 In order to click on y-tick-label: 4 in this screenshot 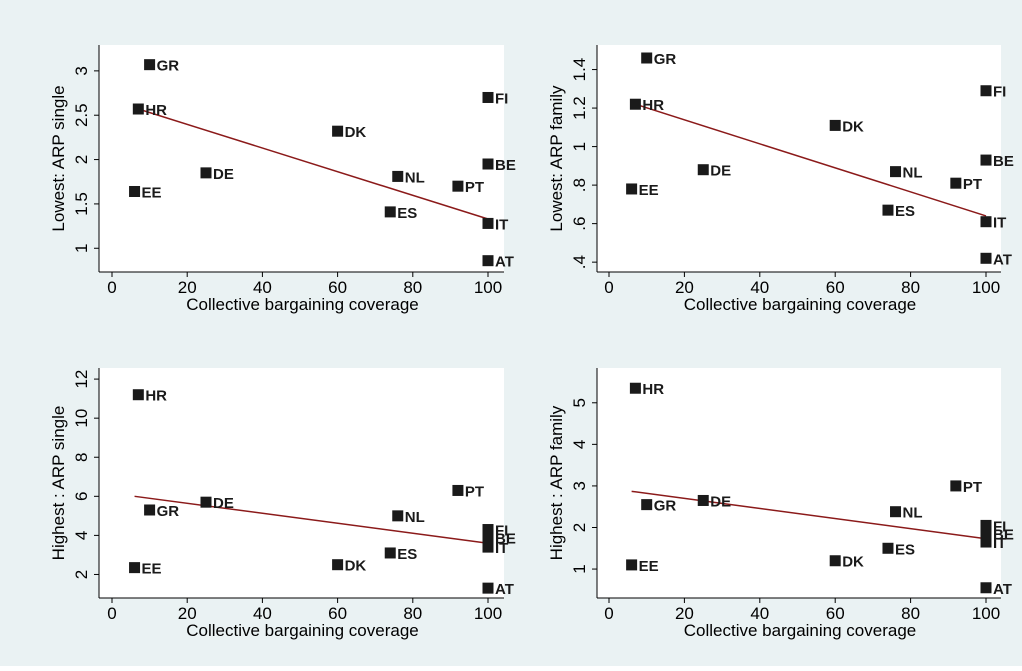, I will do `click(579, 444)`.